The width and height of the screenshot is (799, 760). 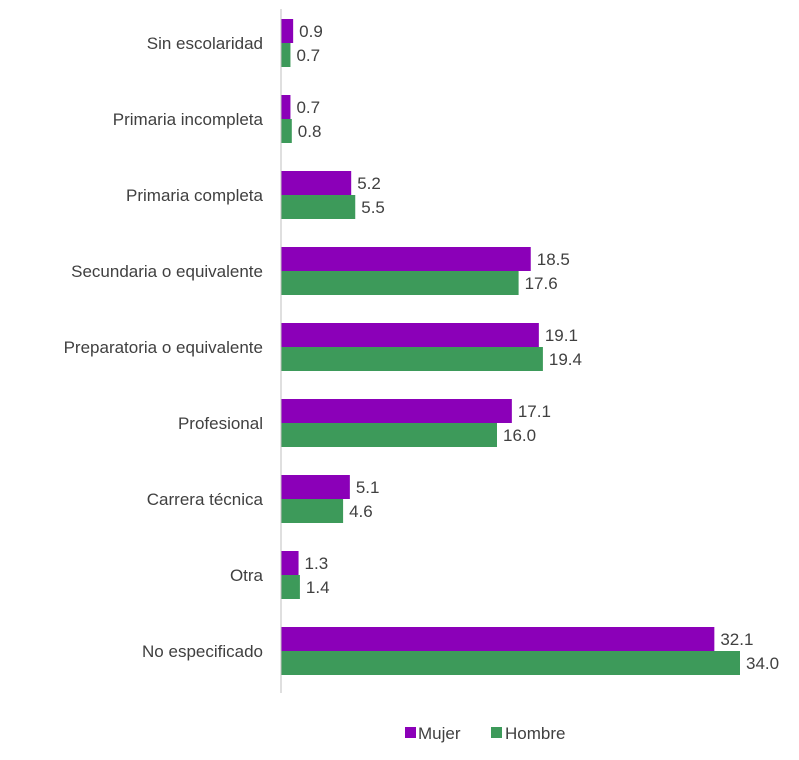 I want to click on bar-mujer-otra, so click(x=290, y=563).